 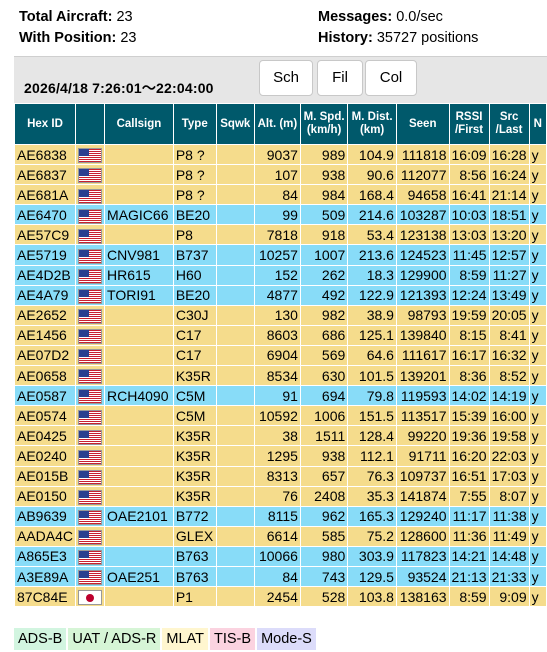 I want to click on cell-callsign: HR615, so click(x=139, y=275).